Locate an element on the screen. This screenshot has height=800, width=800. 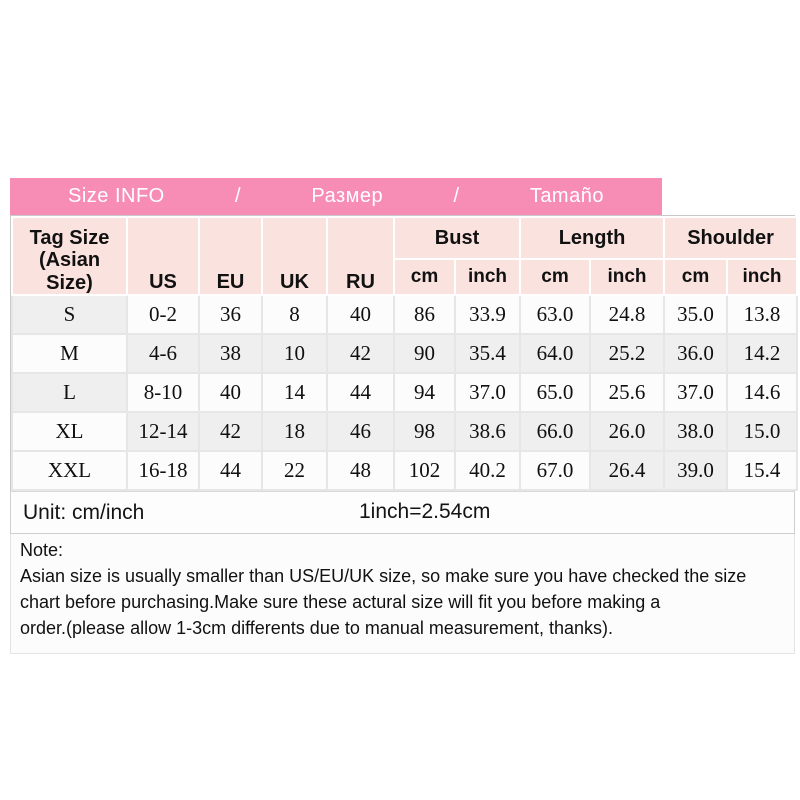
eu-cell: 44 is located at coordinates (230, 470).